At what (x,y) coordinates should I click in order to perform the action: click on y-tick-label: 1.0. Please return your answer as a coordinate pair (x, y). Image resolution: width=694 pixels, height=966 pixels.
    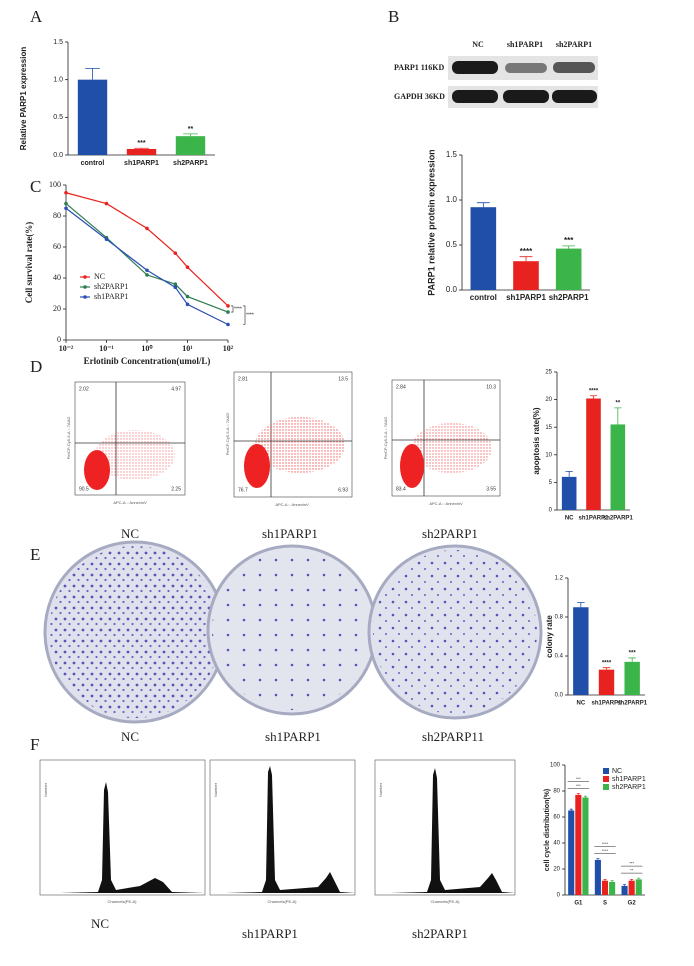
    Looking at the image, I should click on (452, 199).